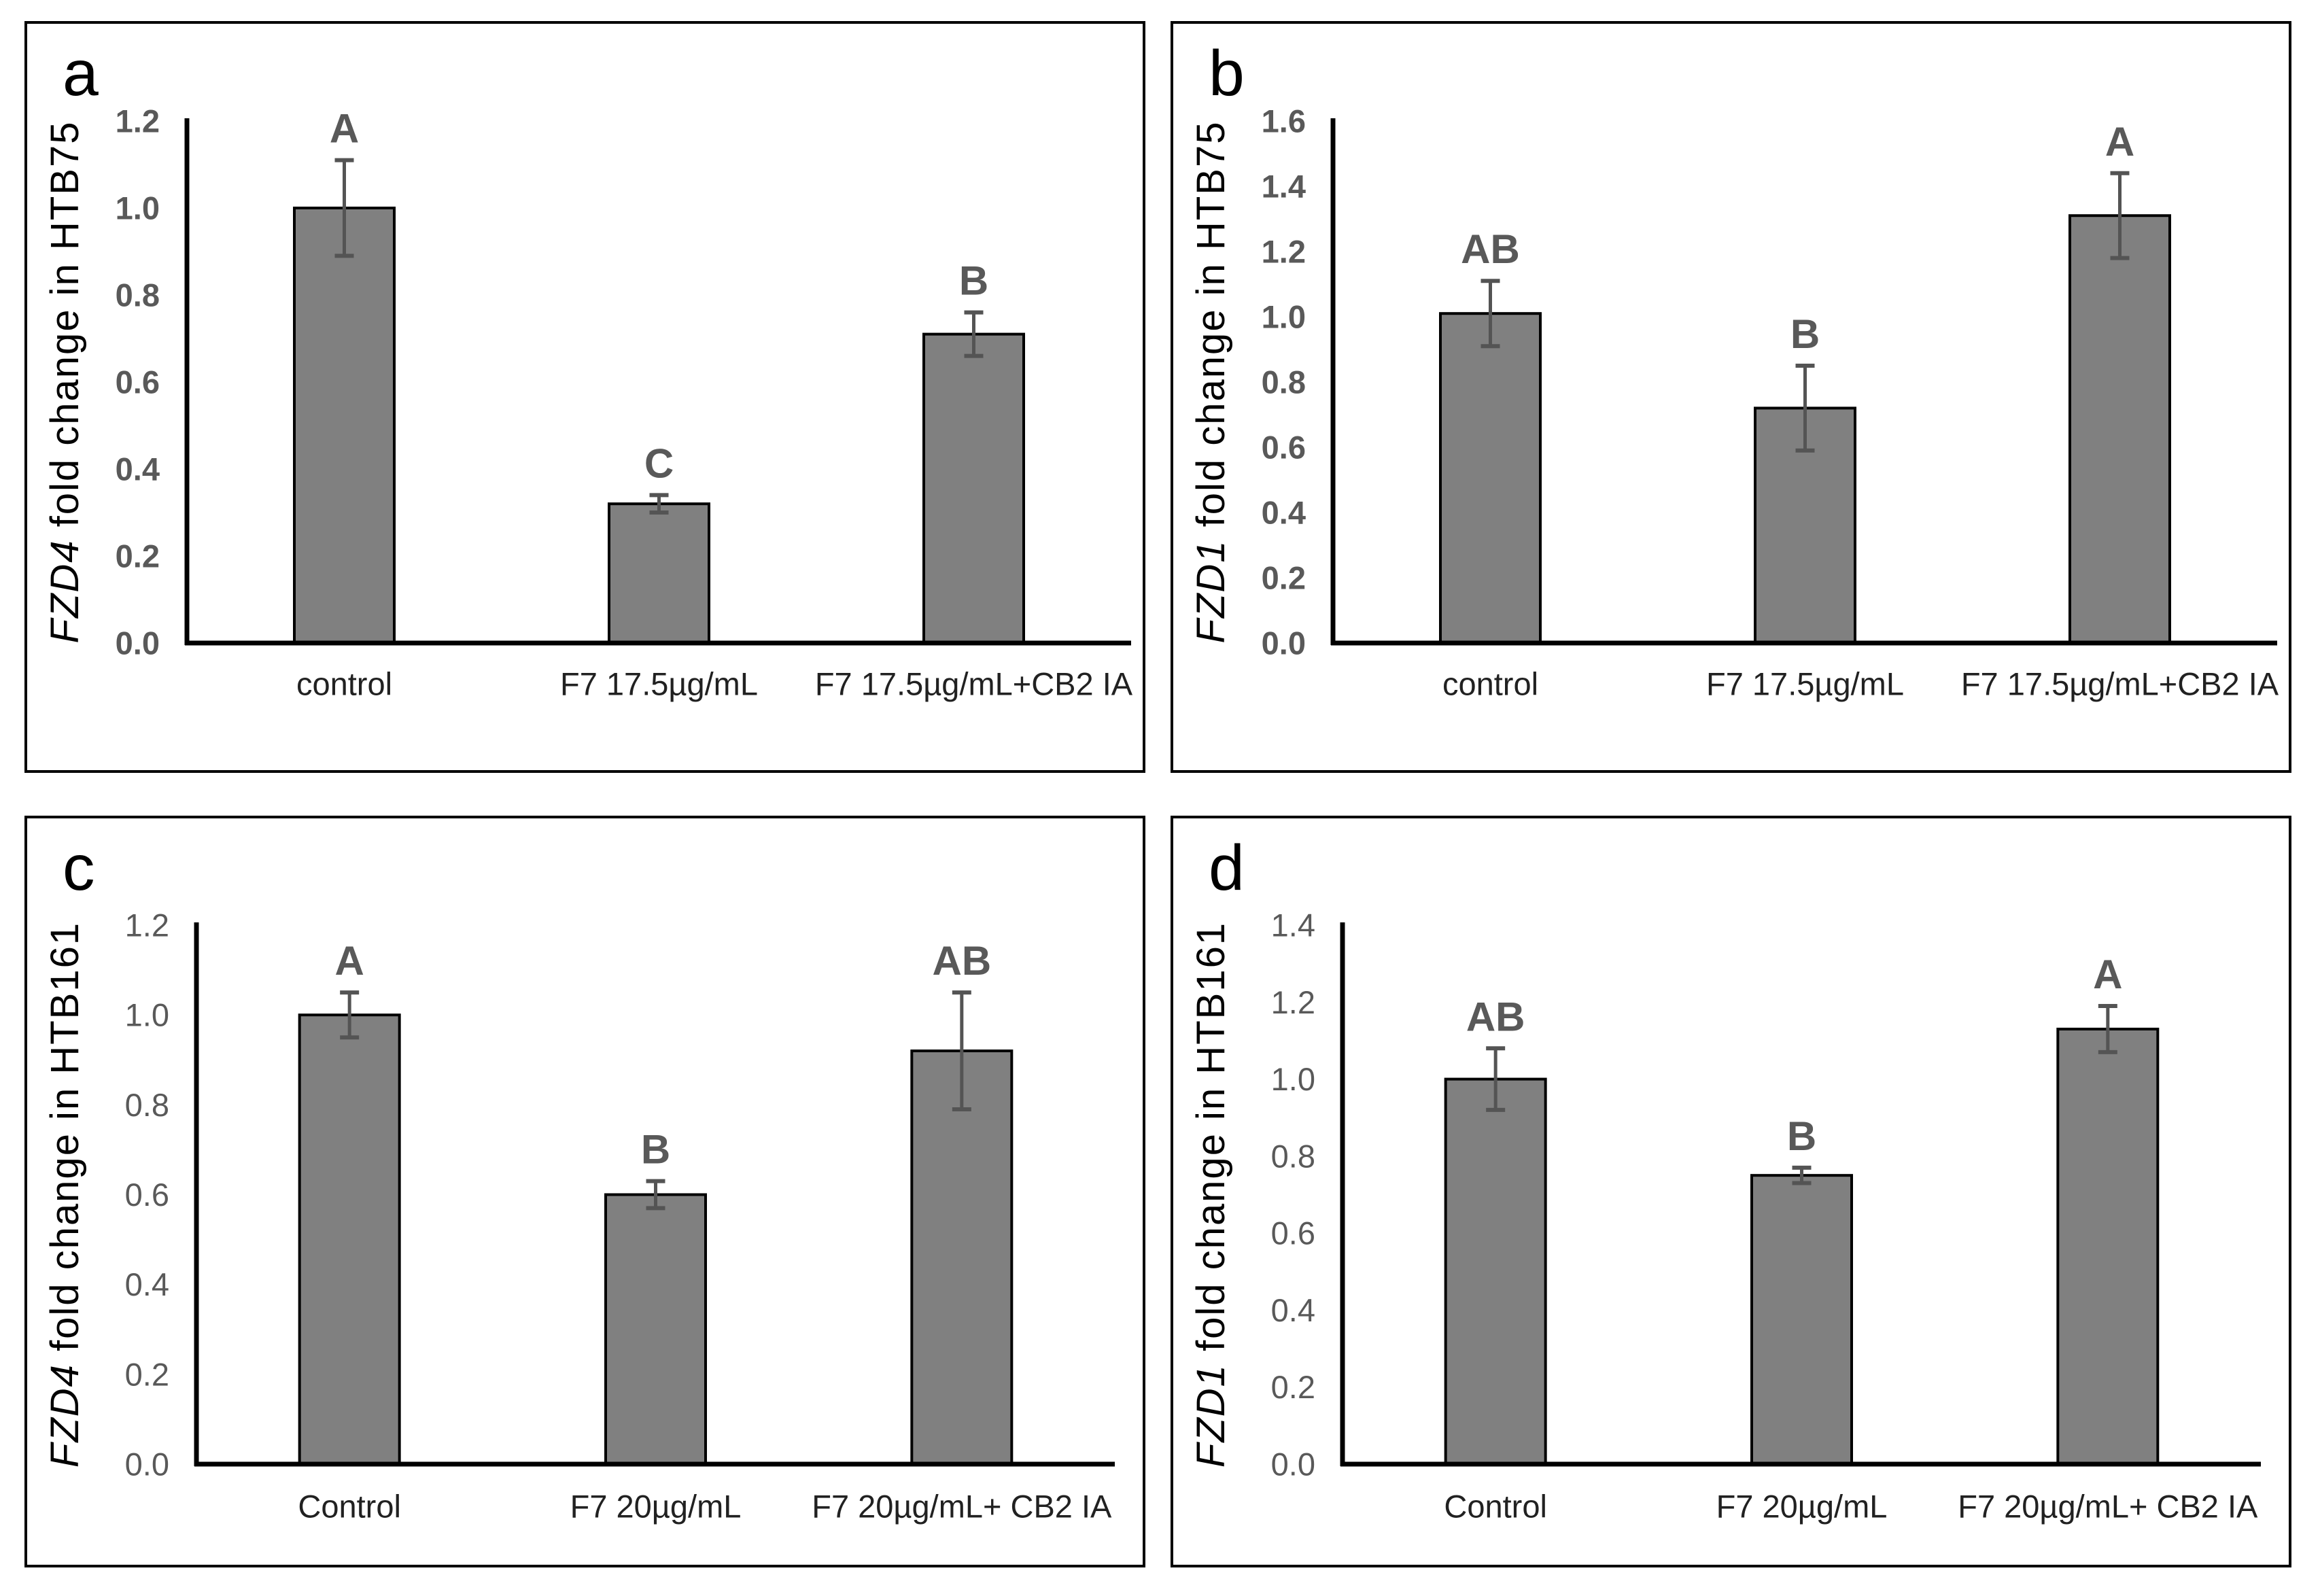 This screenshot has width=2320, height=1596. Describe the element at coordinates (659, 463) in the screenshot. I see `sig-letter-1: C` at that location.